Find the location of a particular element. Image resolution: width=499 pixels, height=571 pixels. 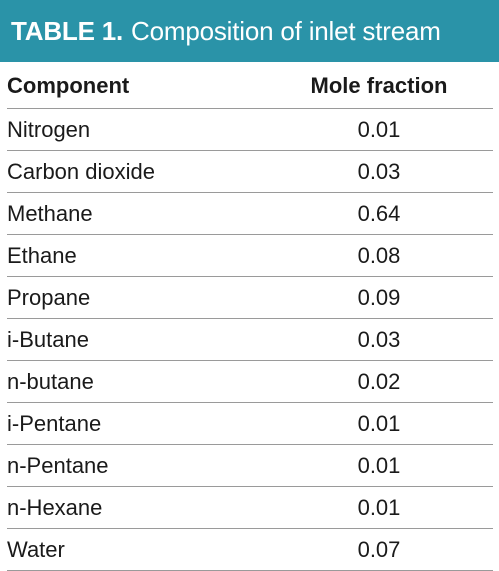

header-row: Component Mole fraction is located at coordinates (250, 86).